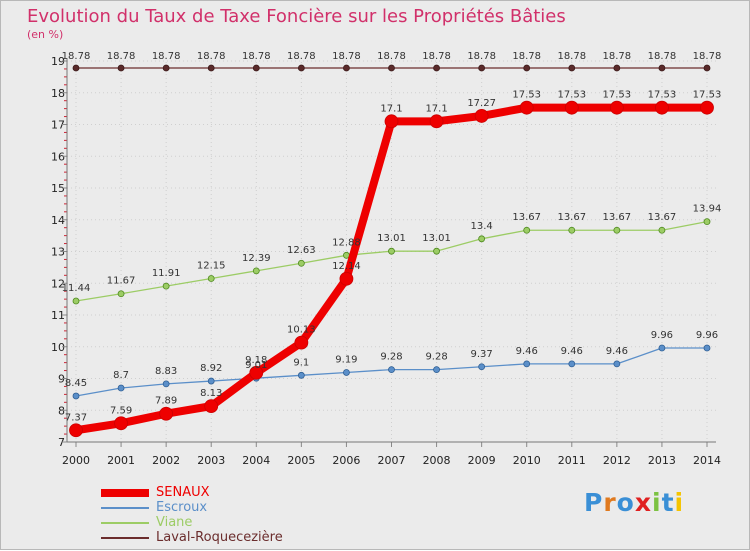  Describe the element at coordinates (301, 362) in the screenshot. I see `data-label-escroux: 9.1` at that location.